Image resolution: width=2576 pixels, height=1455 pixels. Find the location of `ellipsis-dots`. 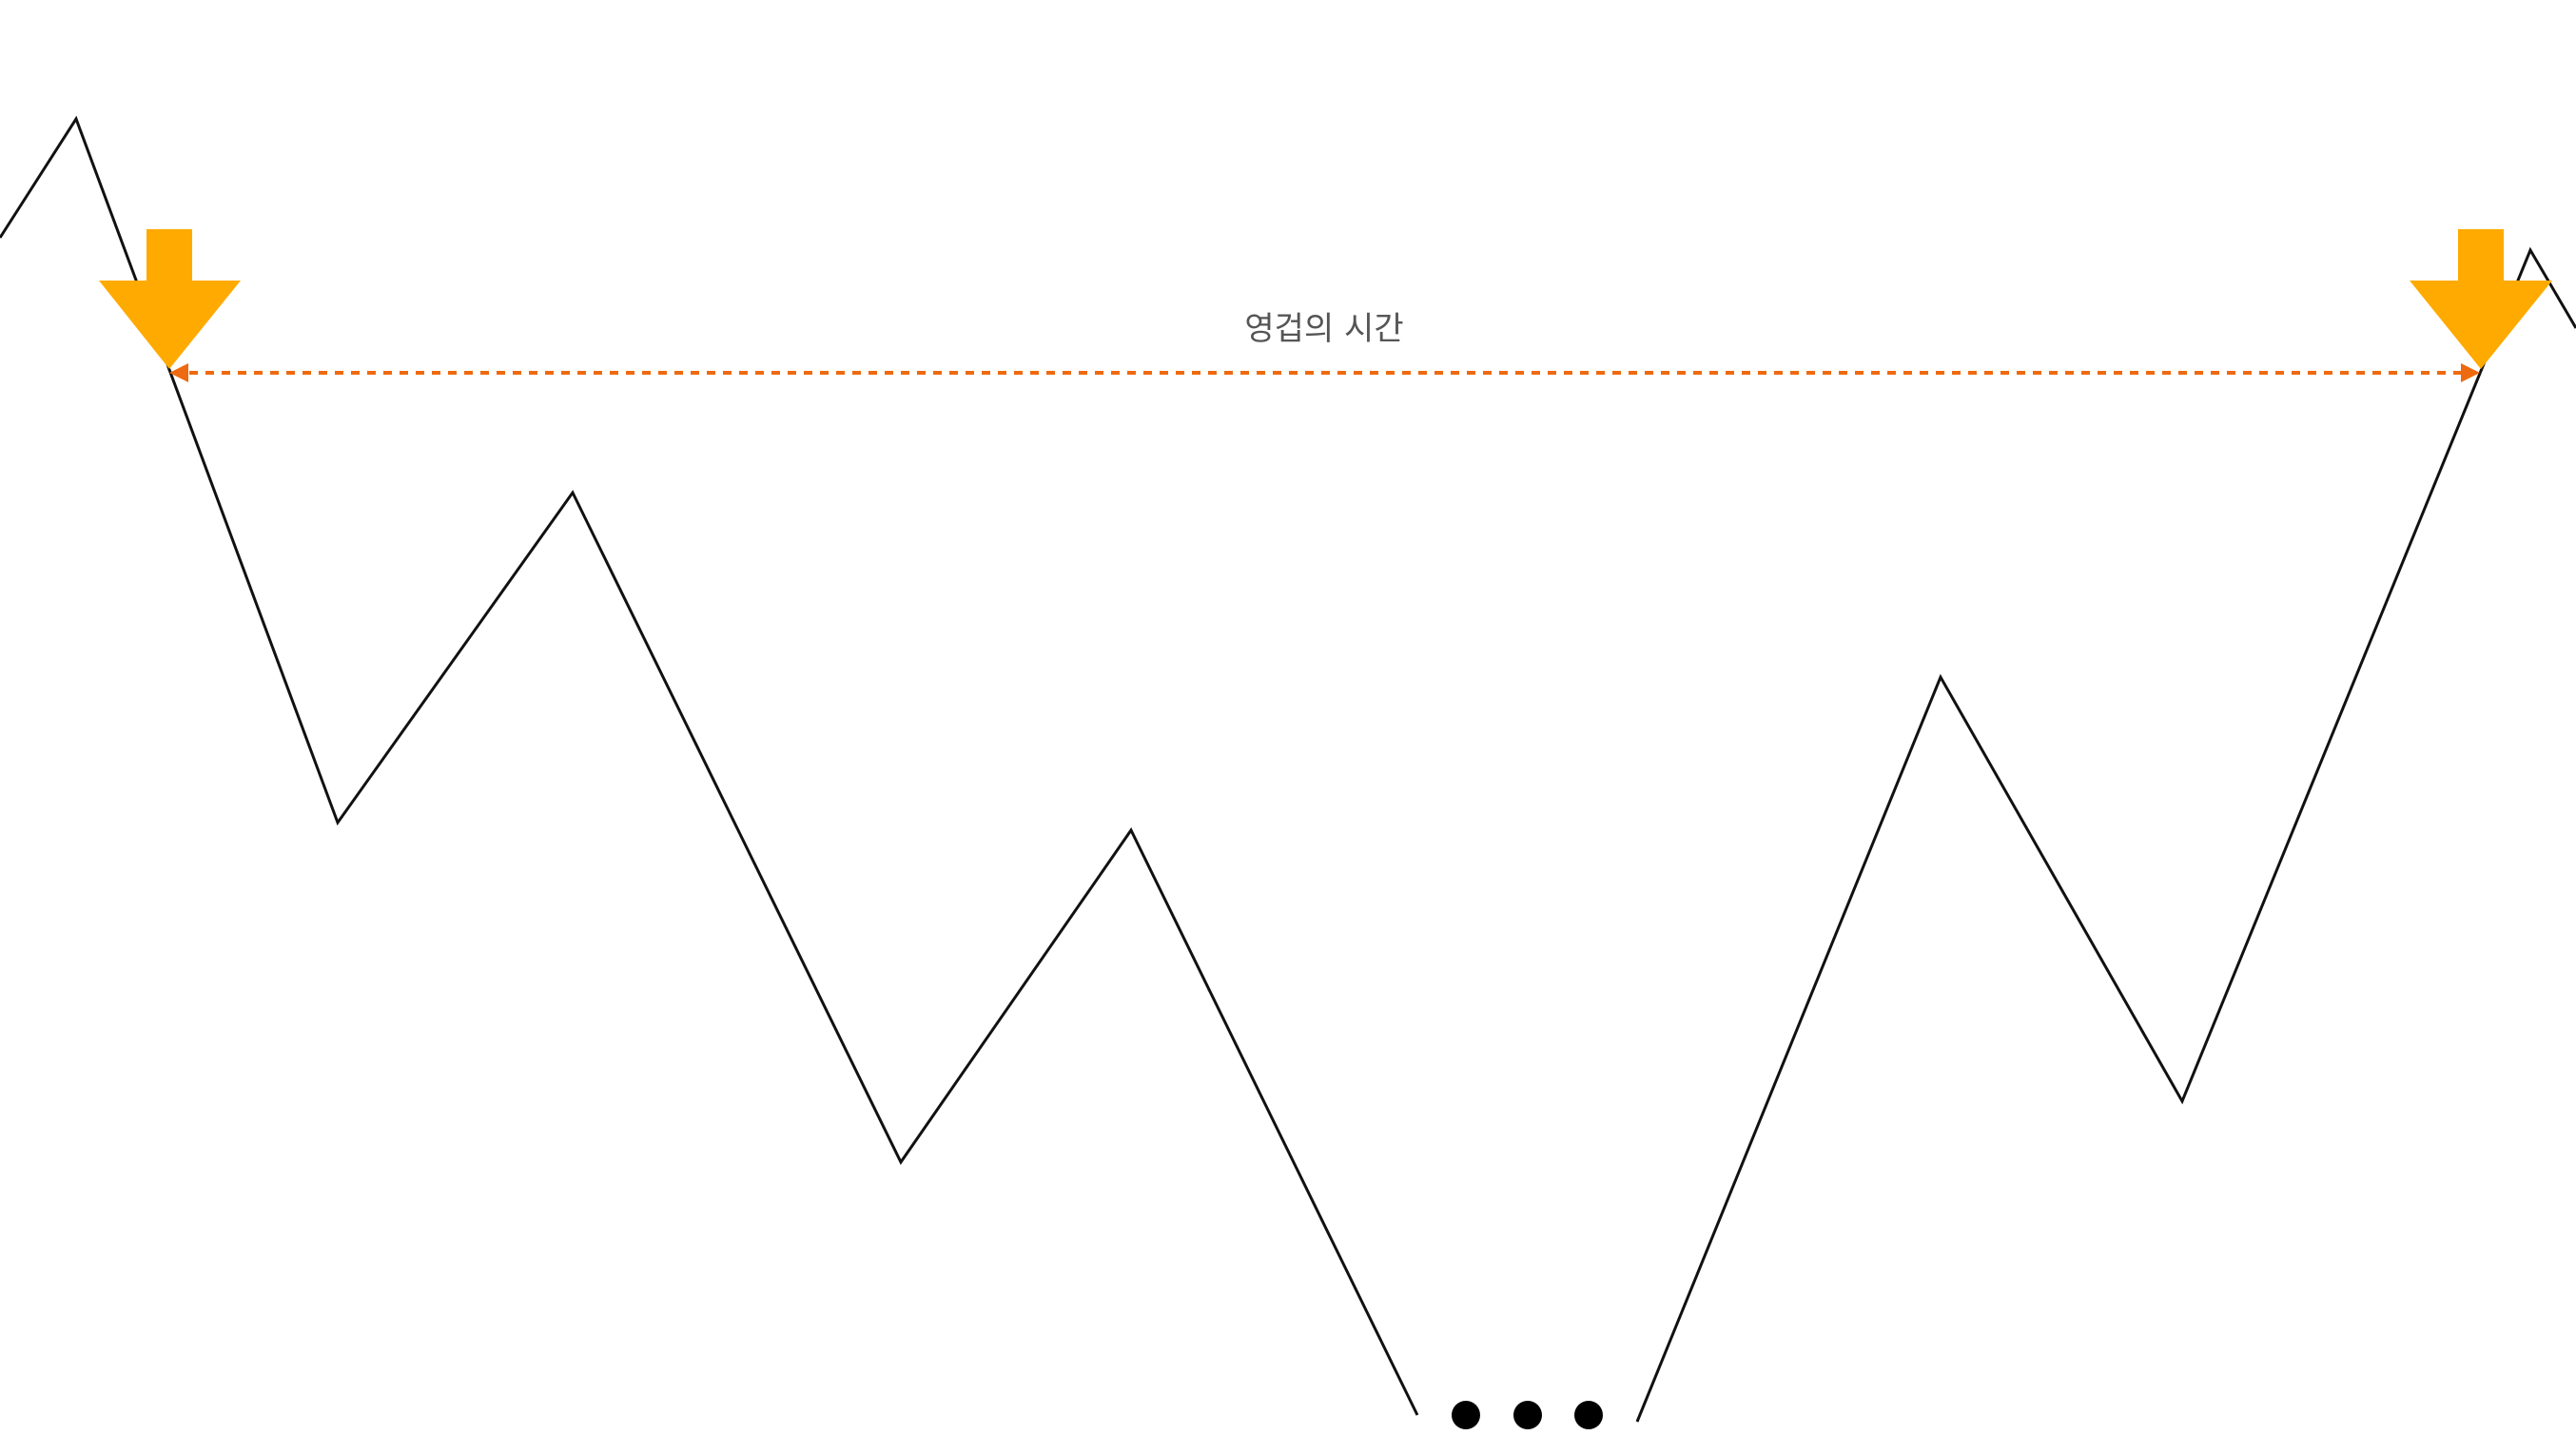

ellipsis-dots is located at coordinates (1528, 1415).